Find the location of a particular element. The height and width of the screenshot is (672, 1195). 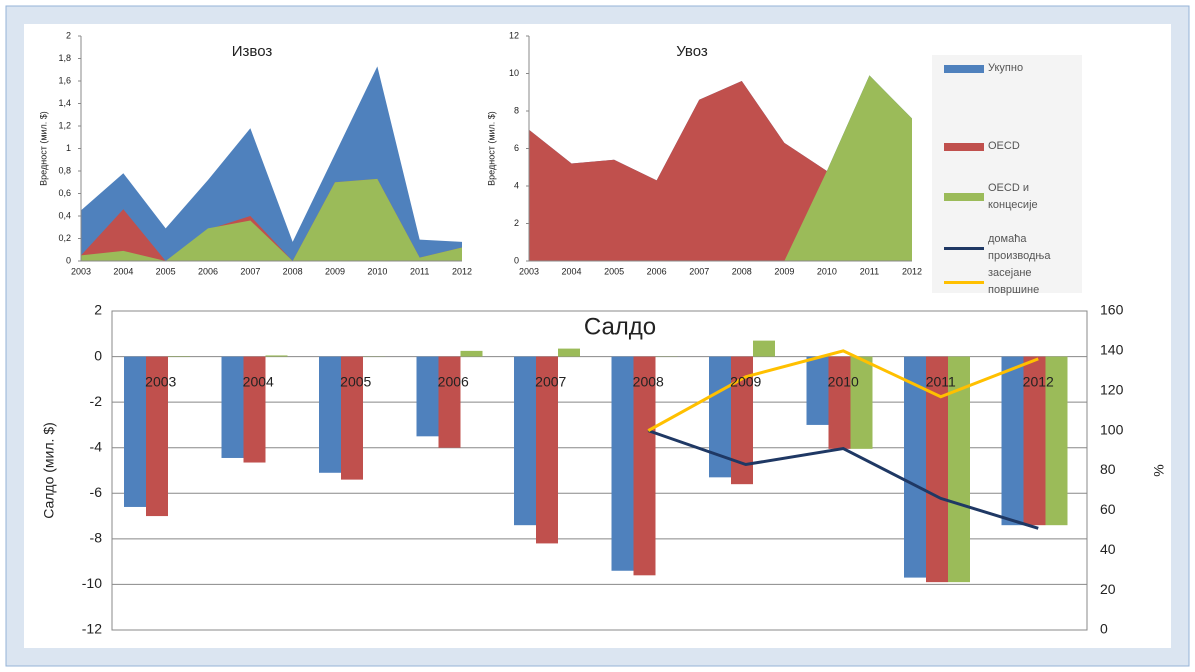

y-tick-label: 1,8 is located at coordinates (64, 58).